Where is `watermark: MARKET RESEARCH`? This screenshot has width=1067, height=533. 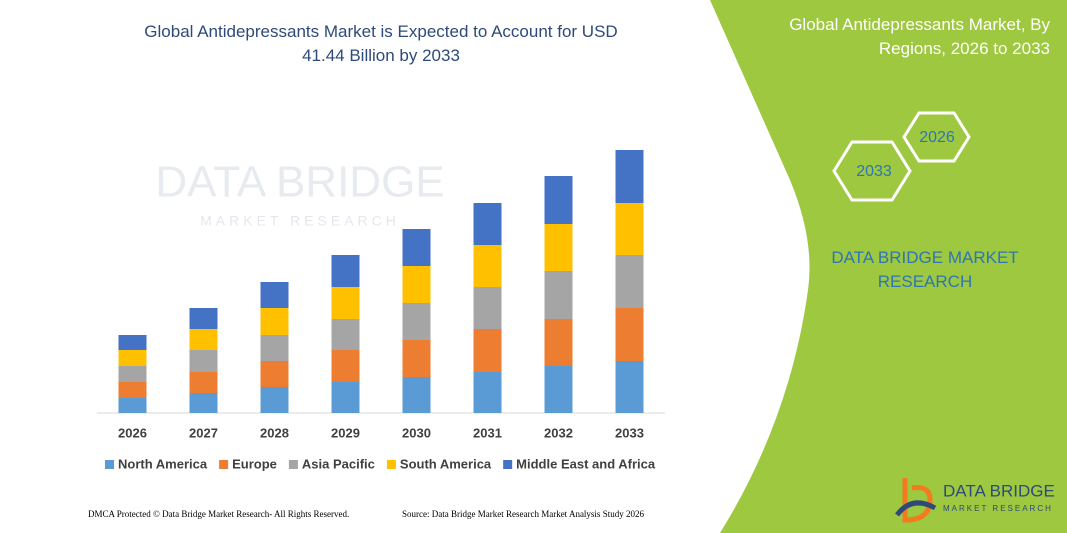
watermark: MARKET RESEARCH is located at coordinates (300, 221).